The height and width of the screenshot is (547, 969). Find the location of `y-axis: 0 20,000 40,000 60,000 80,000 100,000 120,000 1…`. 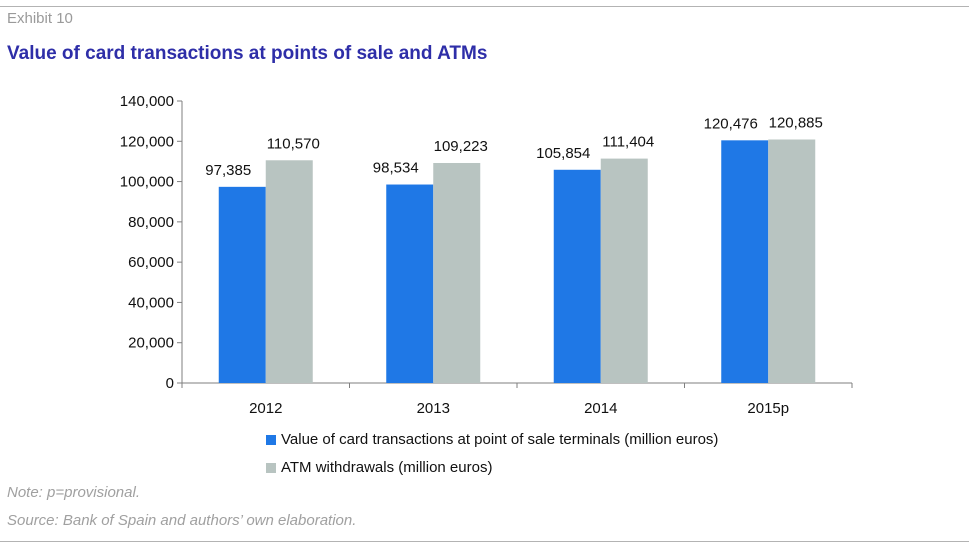

y-axis: 0 20,000 40,000 60,000 80,000 100,000 120,000 1… is located at coordinates (151, 242).